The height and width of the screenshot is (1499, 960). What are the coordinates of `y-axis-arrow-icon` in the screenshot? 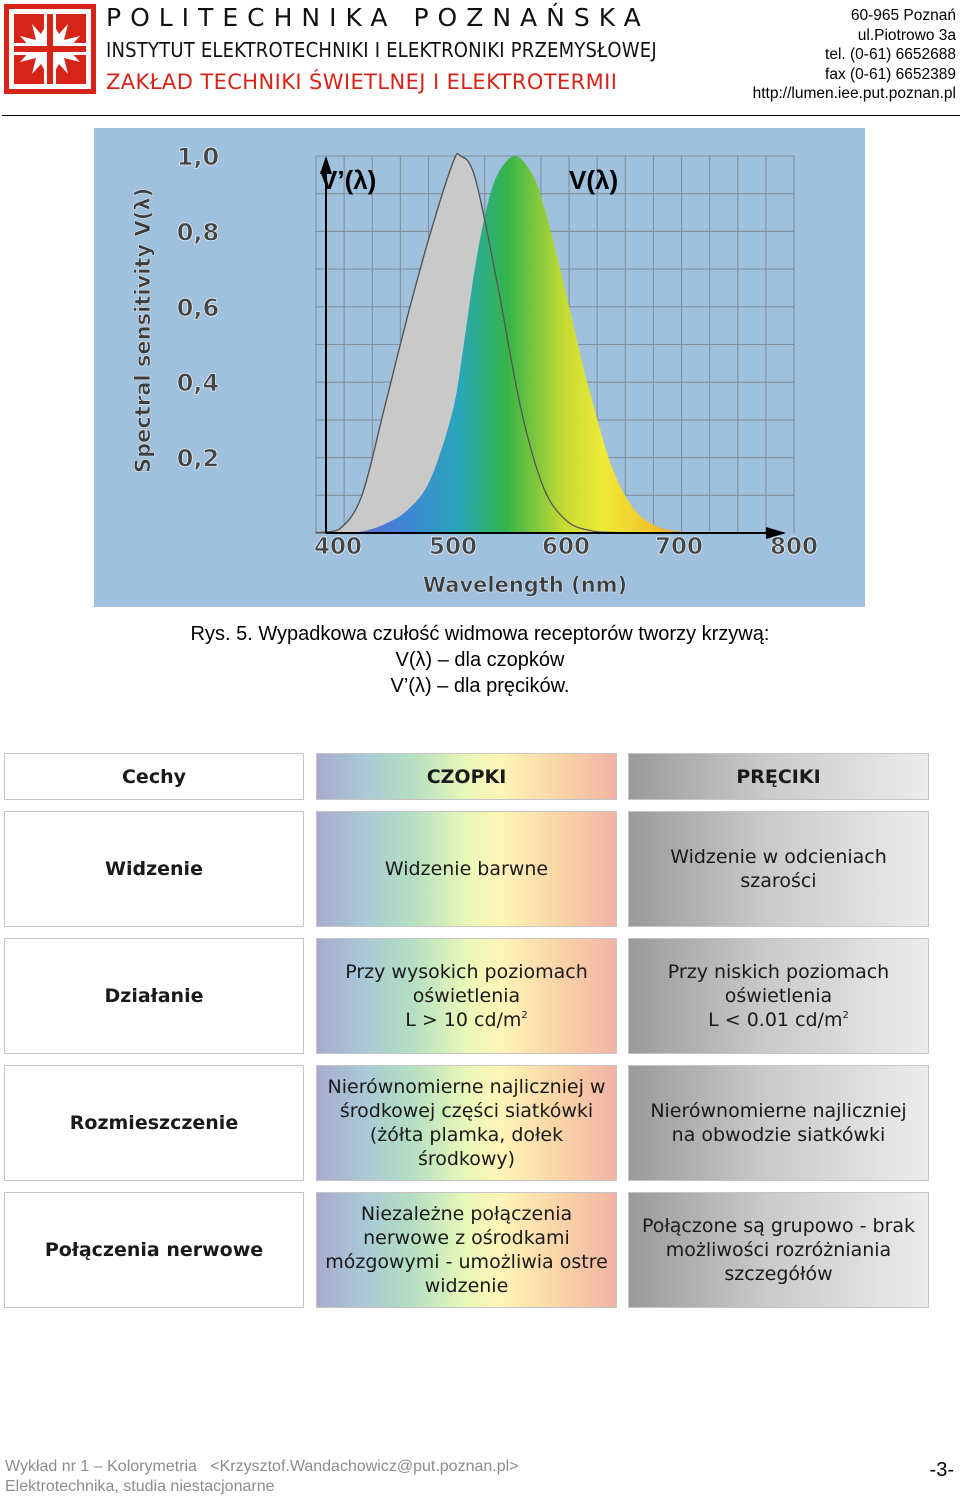 It's located at (326, 165).